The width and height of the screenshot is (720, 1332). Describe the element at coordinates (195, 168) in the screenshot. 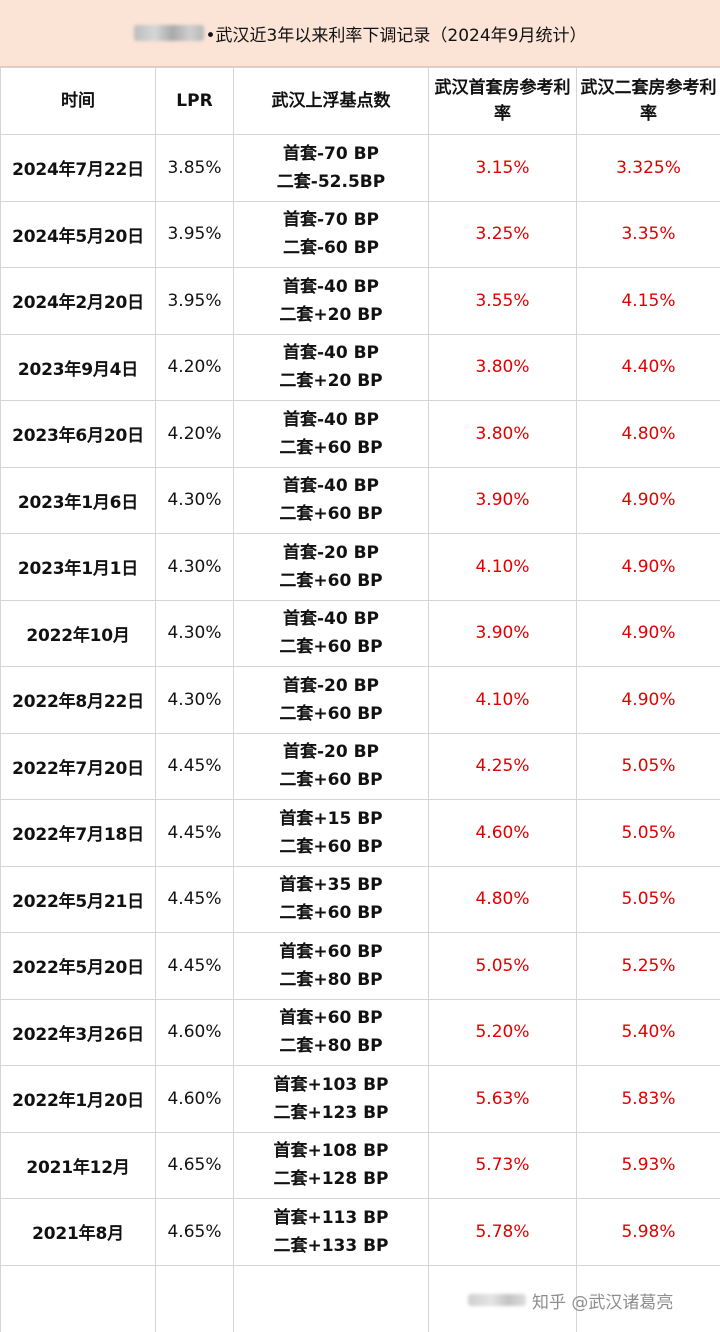

I see `lpr-cell: 3.85%` at that location.